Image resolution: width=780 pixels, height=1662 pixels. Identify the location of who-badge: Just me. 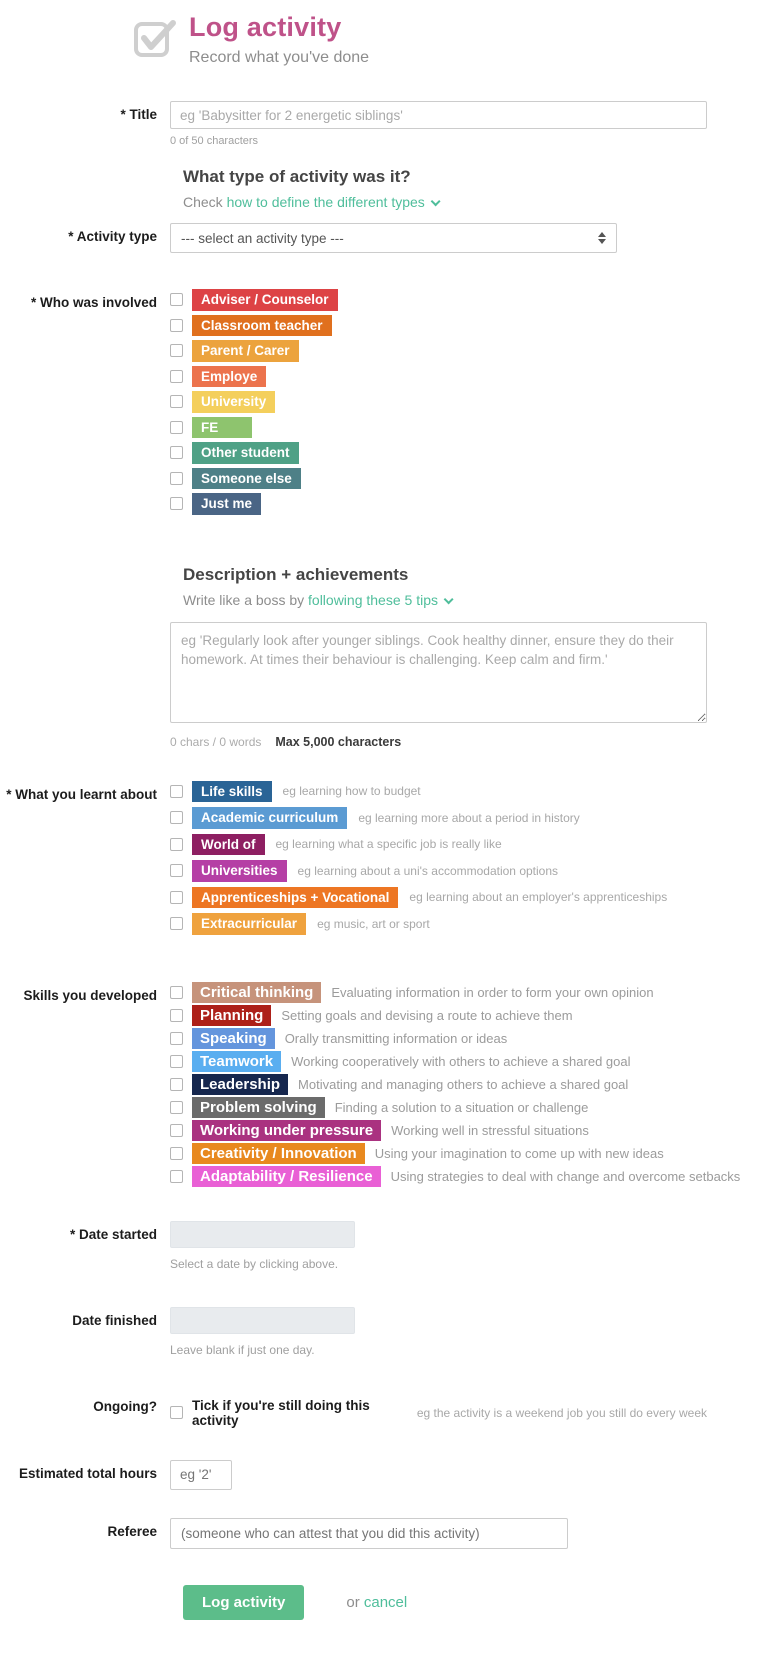
(227, 504).